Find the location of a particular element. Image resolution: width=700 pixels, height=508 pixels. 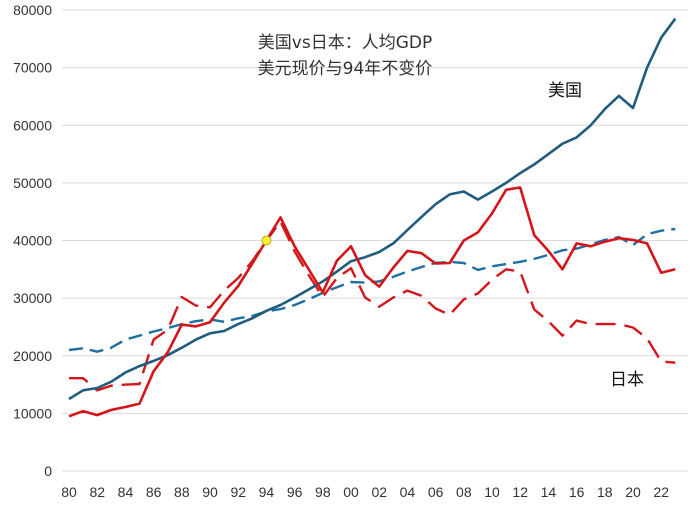

y-tick-label: 80000 is located at coordinates (32, 10).